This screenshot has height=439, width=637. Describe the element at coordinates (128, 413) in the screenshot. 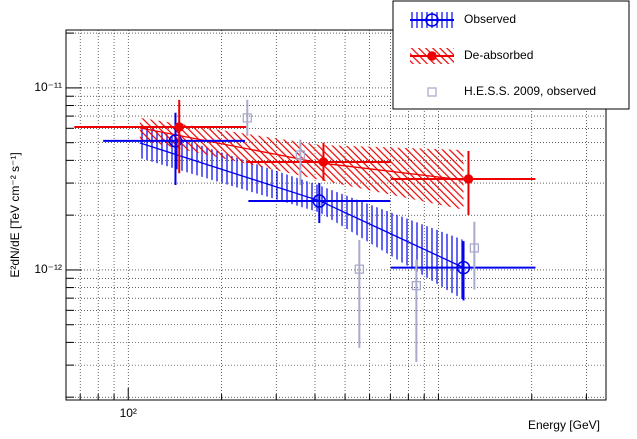

I see `x-tick-label: 10²` at that location.